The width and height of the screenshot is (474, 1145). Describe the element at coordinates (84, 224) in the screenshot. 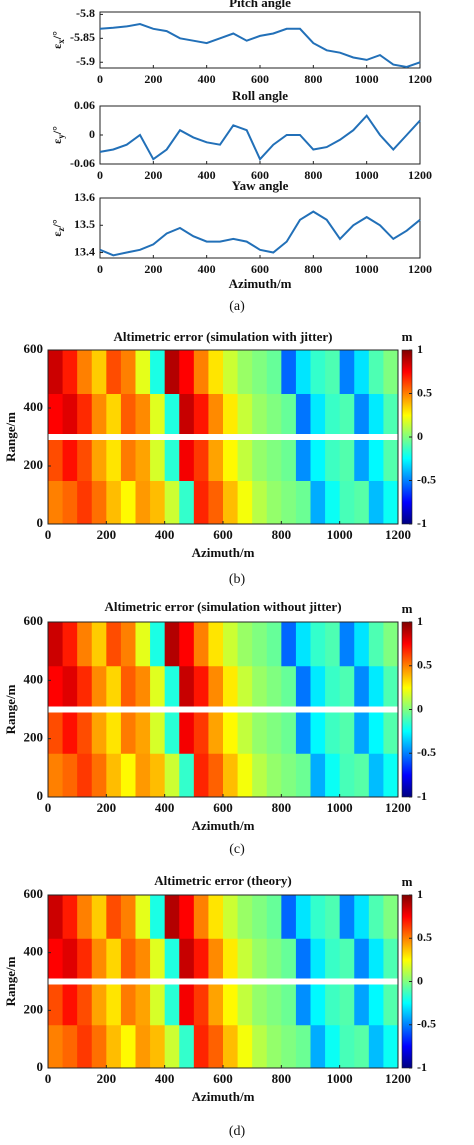

I see `y-tick-label: 13.5` at that location.